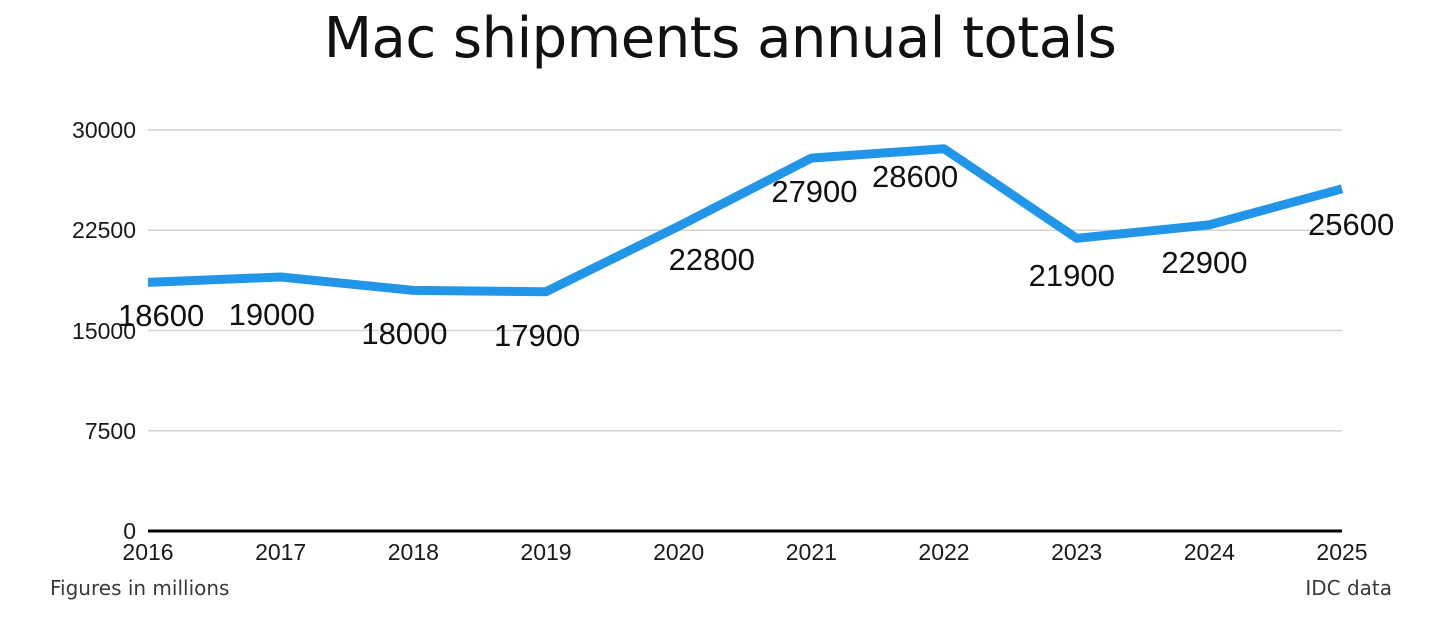  I want to click on y-axis-tick-label: 7500, so click(110, 430).